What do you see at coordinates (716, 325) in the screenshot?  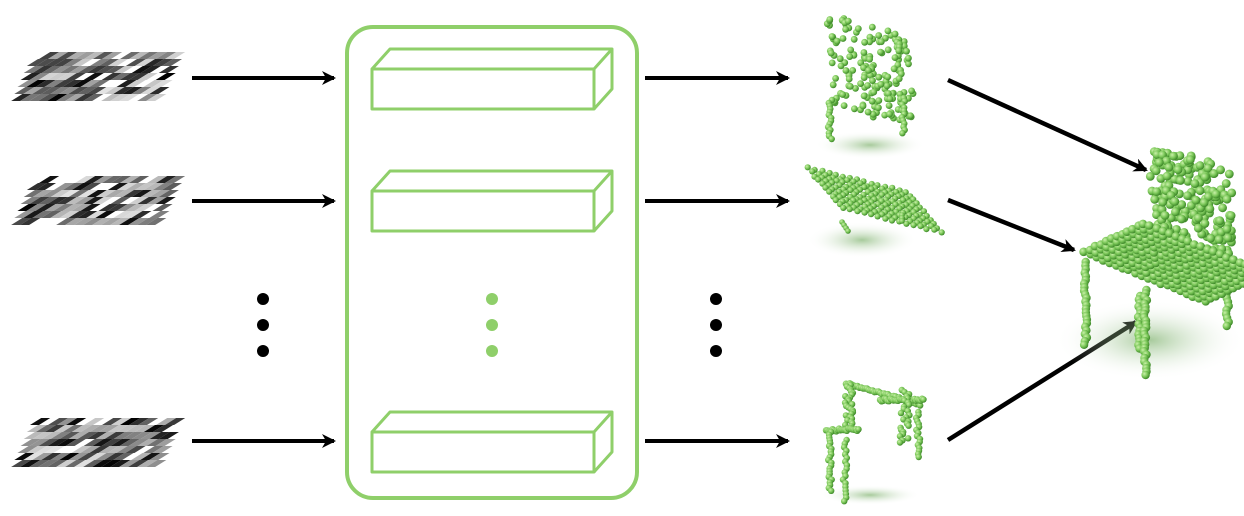 I see `ellipsis-right` at bounding box center [716, 325].